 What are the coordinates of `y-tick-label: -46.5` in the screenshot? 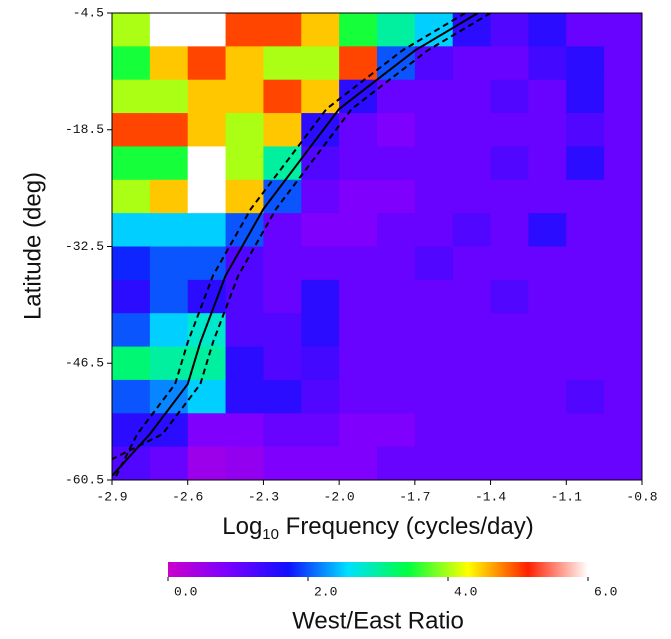 It's located at (84, 363).